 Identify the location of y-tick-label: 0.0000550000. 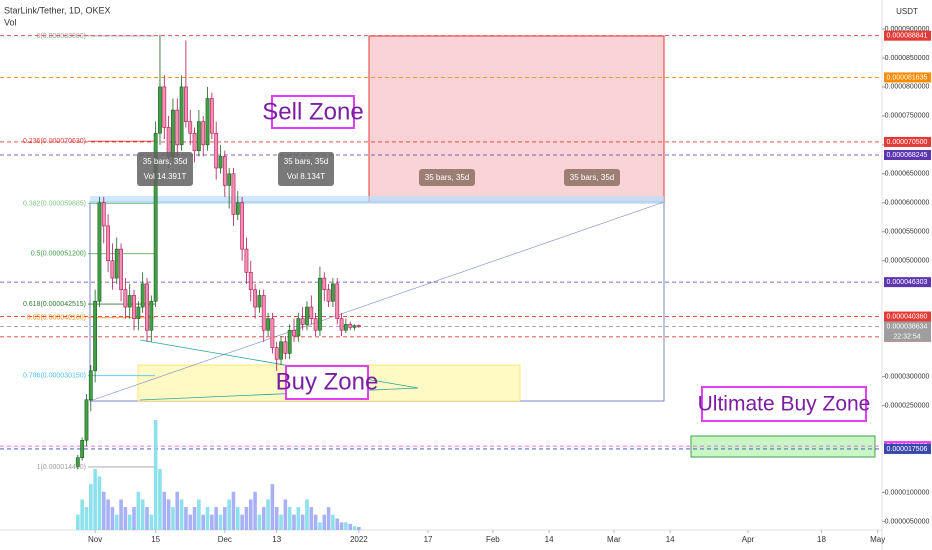
(907, 232).